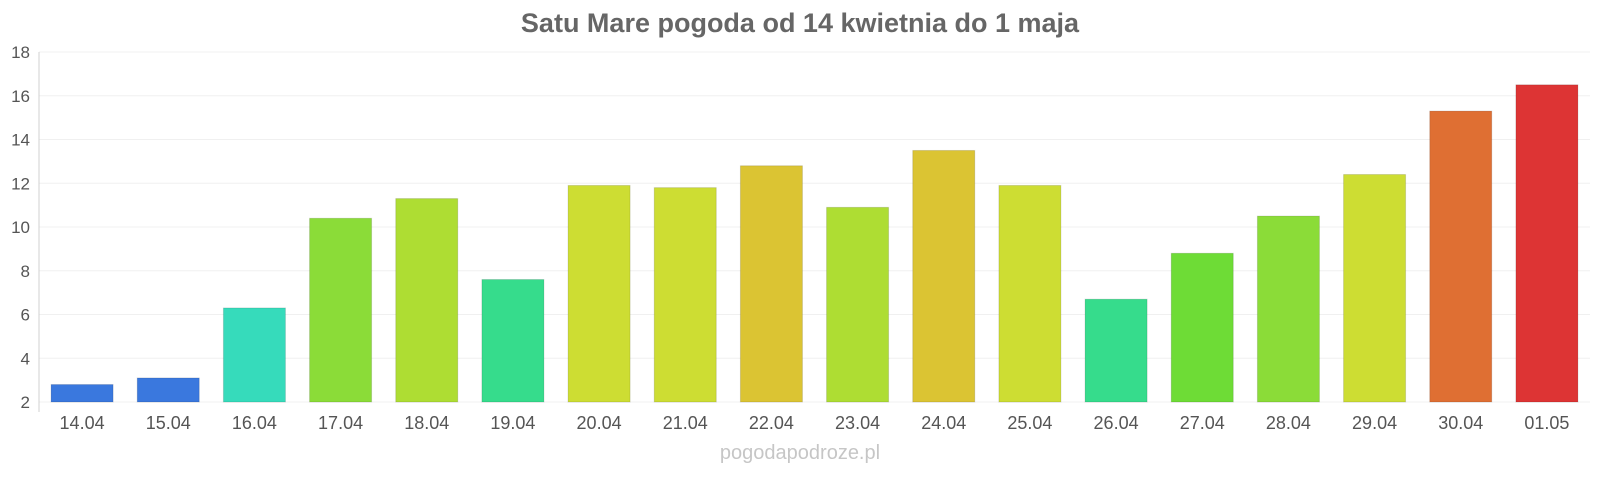 The height and width of the screenshot is (480, 1600). Describe the element at coordinates (943, 423) in the screenshot. I see `x-tick-label: 24.04` at that location.